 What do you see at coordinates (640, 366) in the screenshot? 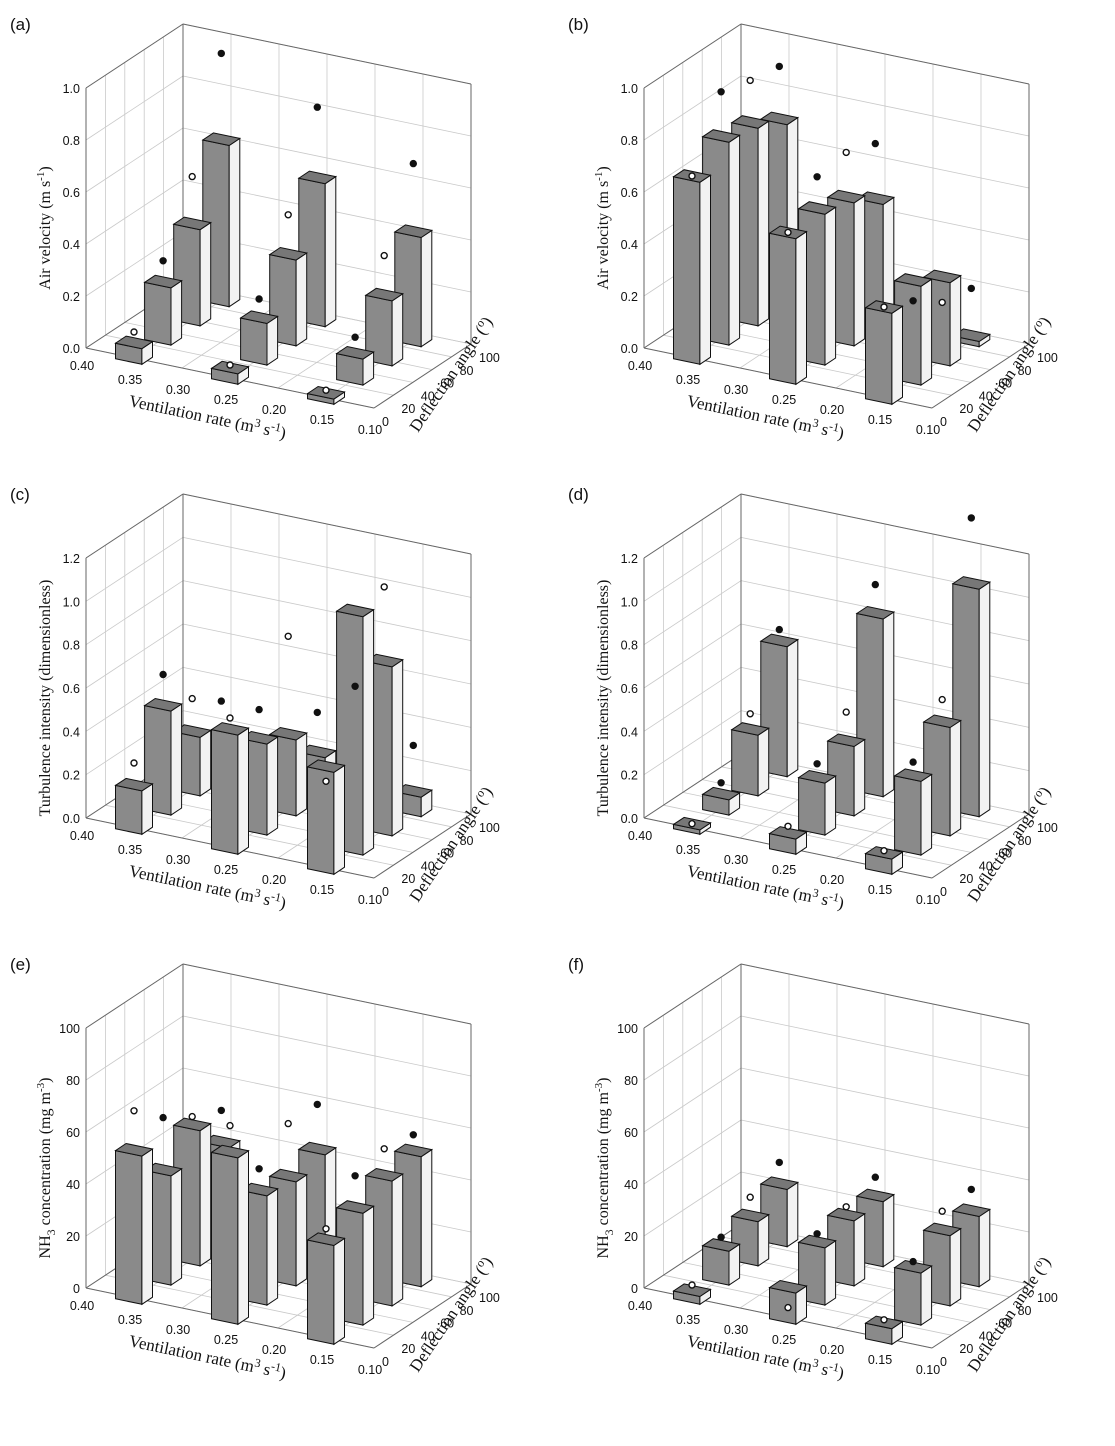
I see `x-tick-label: 0.40` at bounding box center [640, 366].